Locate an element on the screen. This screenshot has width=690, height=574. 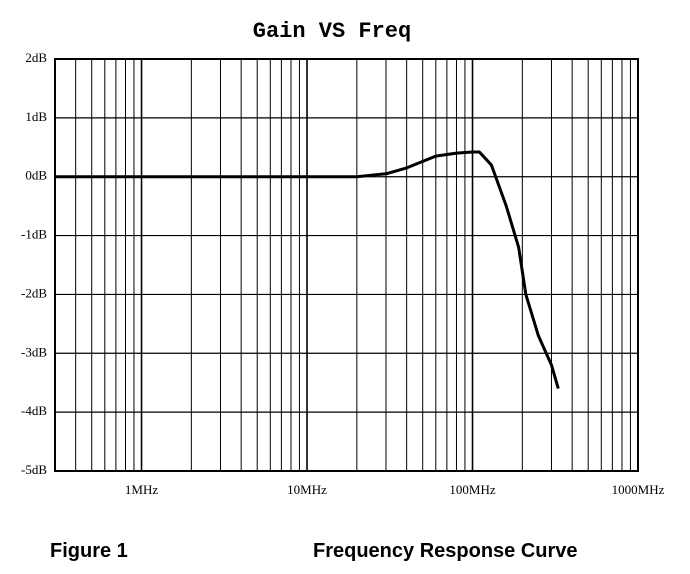
y-tick-label: 2dB is located at coordinates (36, 57).